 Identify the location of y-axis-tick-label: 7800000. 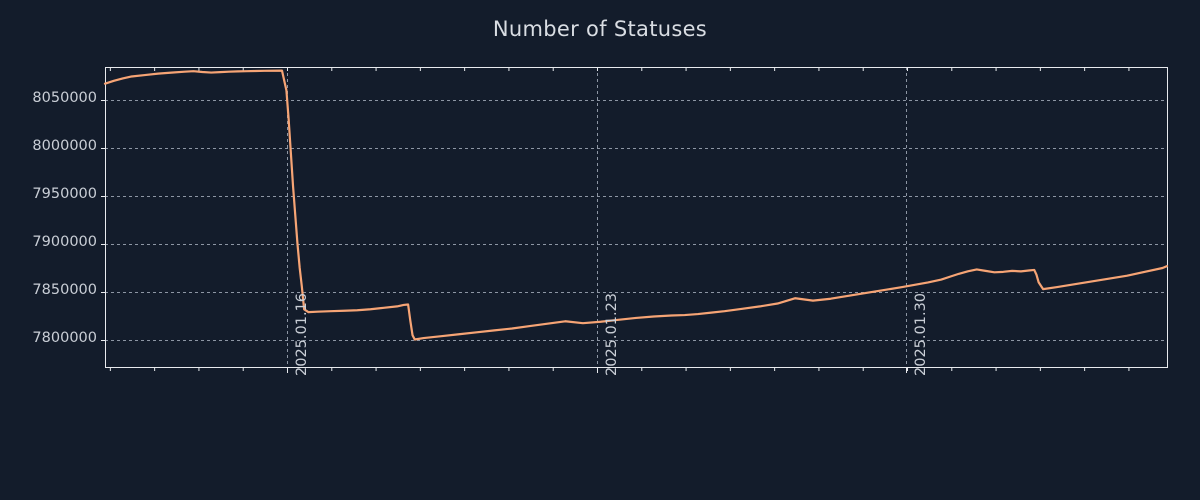
(64, 338).